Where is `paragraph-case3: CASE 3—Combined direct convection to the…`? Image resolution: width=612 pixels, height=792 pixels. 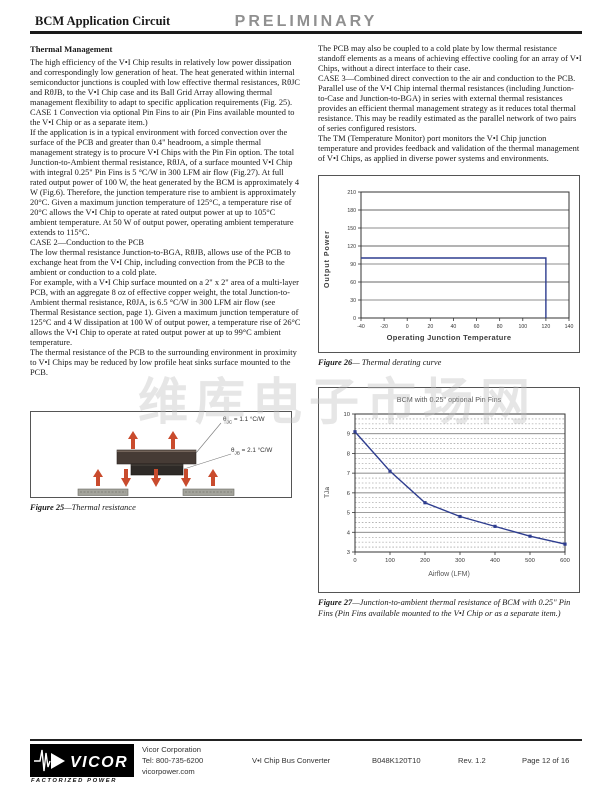 paragraph-case3: CASE 3—Combined direct convection to the… is located at coordinates (447, 78).